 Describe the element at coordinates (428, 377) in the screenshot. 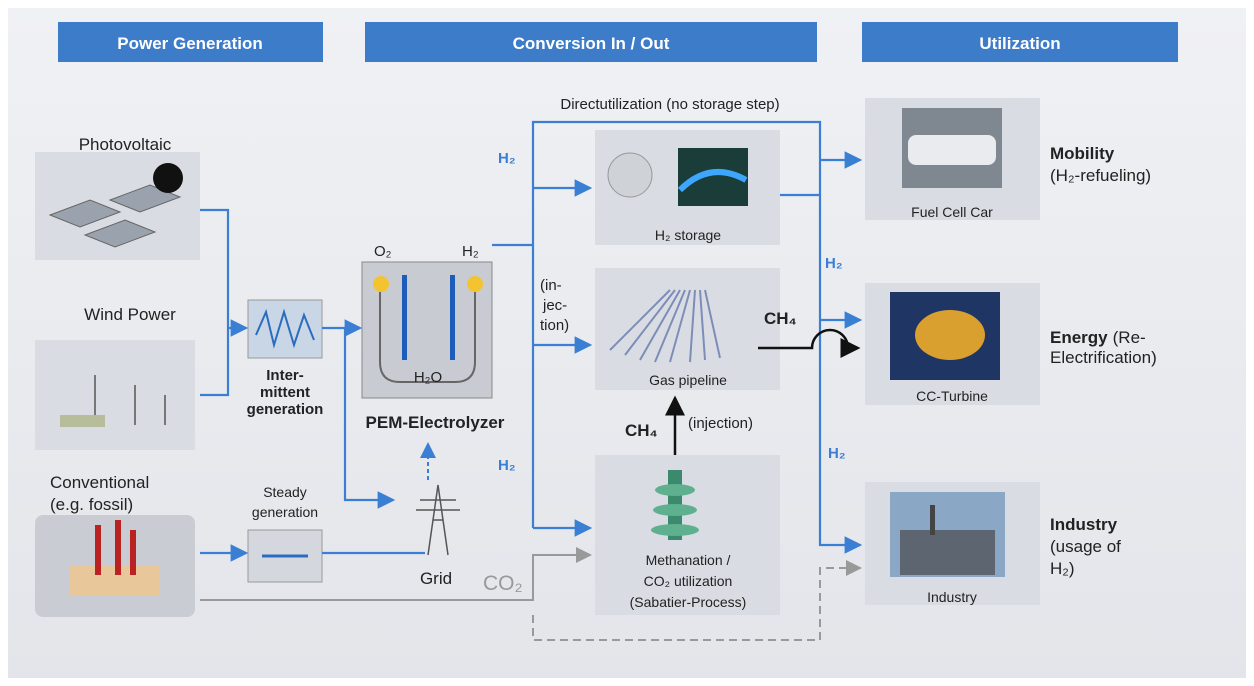

I see `h2o-label: H₂O` at that location.